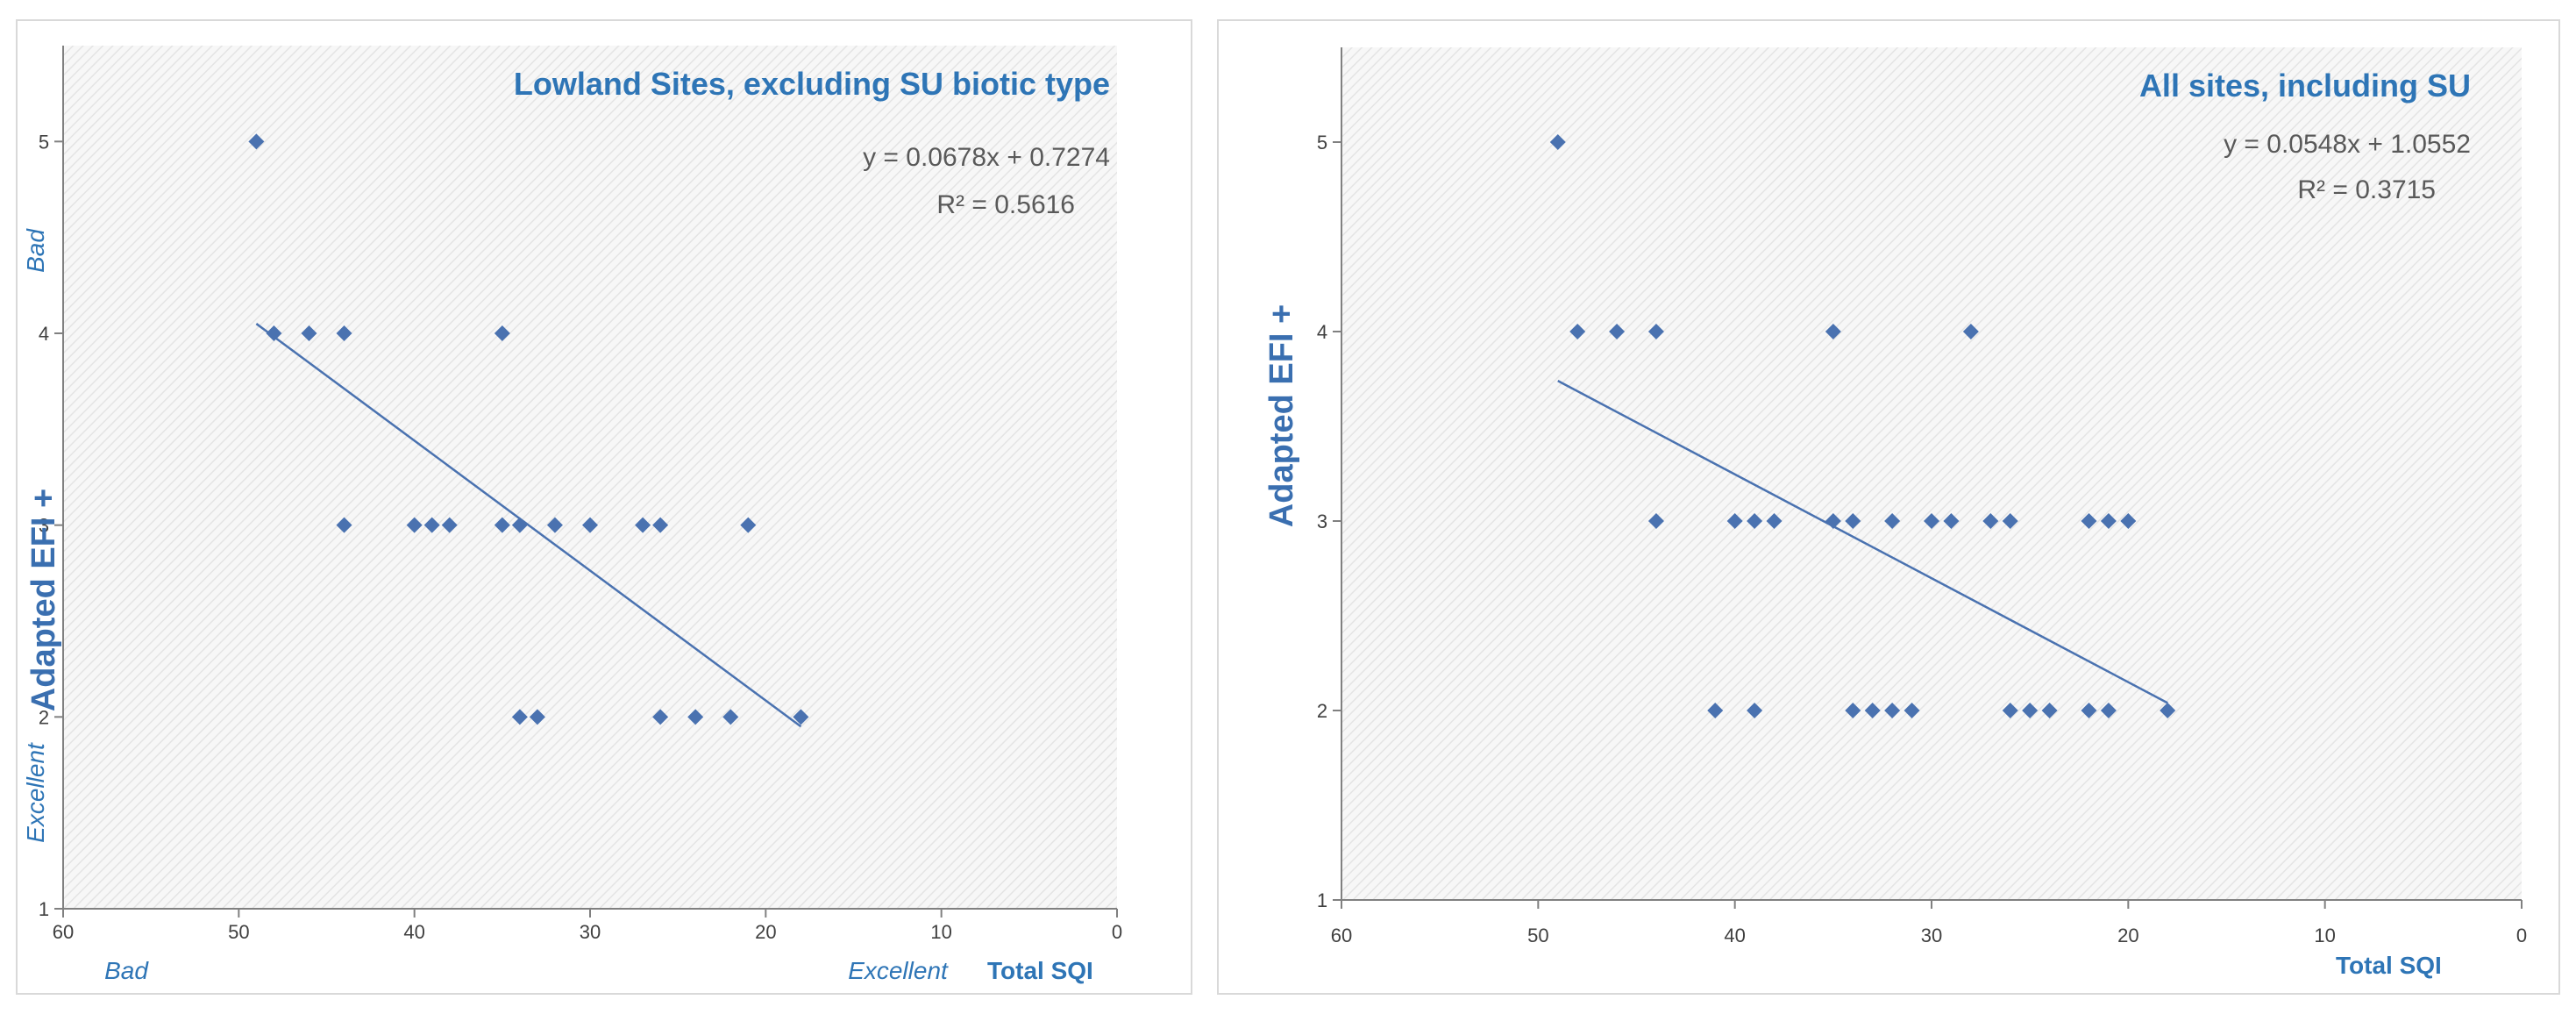 The height and width of the screenshot is (1014, 2576). Describe the element at coordinates (35, 250) in the screenshot. I see `y-annotation-bad: Bad` at that location.